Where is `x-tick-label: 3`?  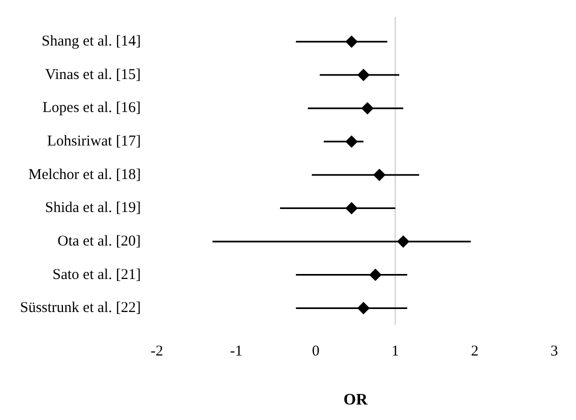 x-tick-label: 3 is located at coordinates (554, 352).